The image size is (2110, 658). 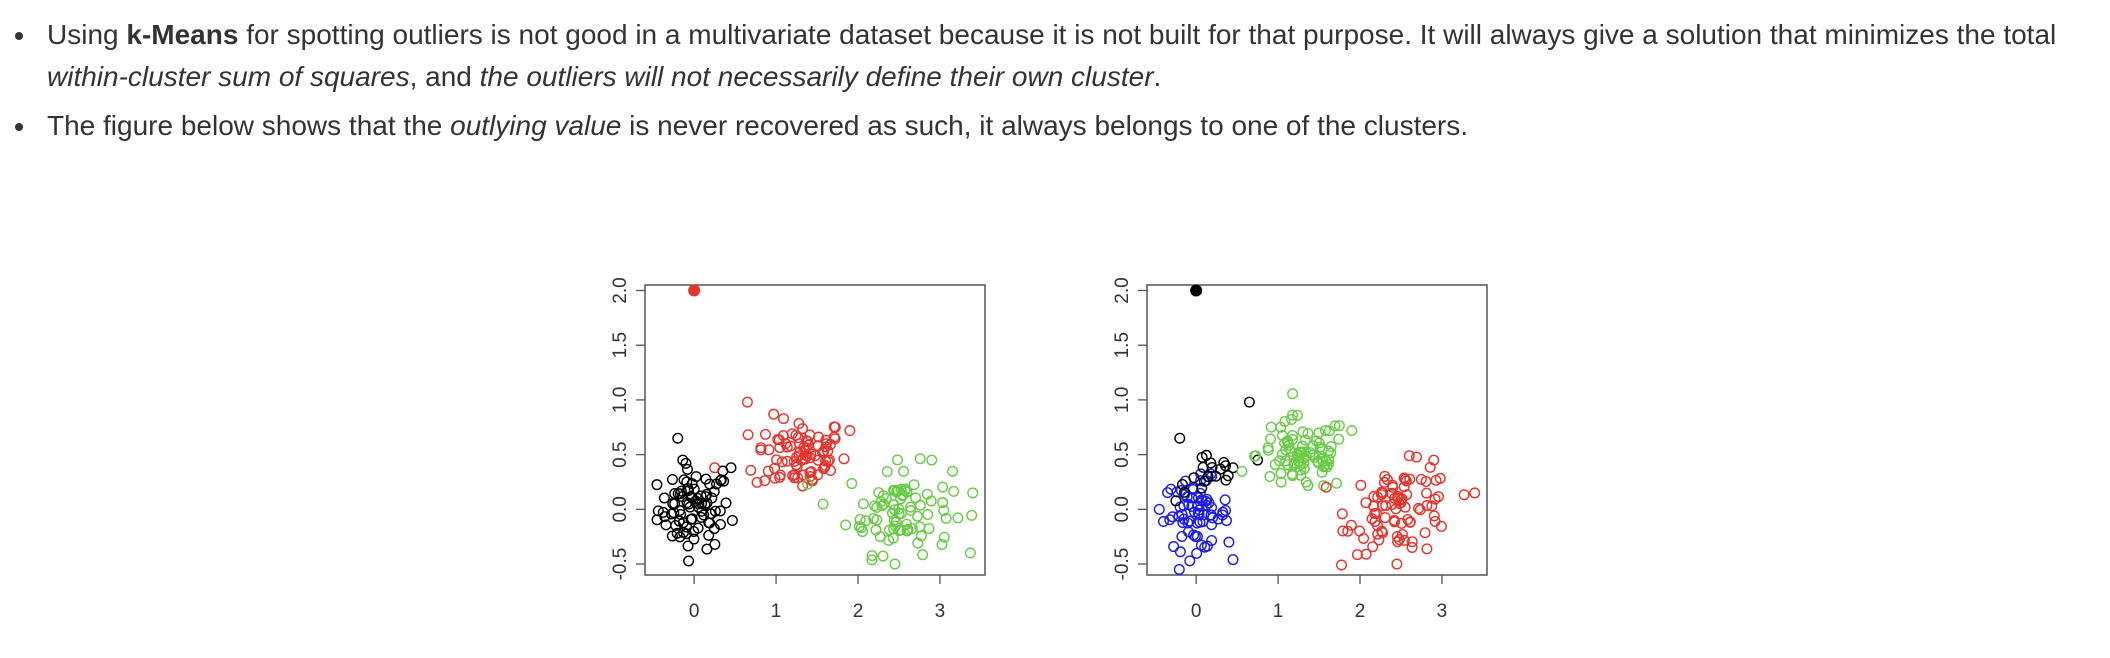 I want to click on outlier-point, so click(x=694, y=290).